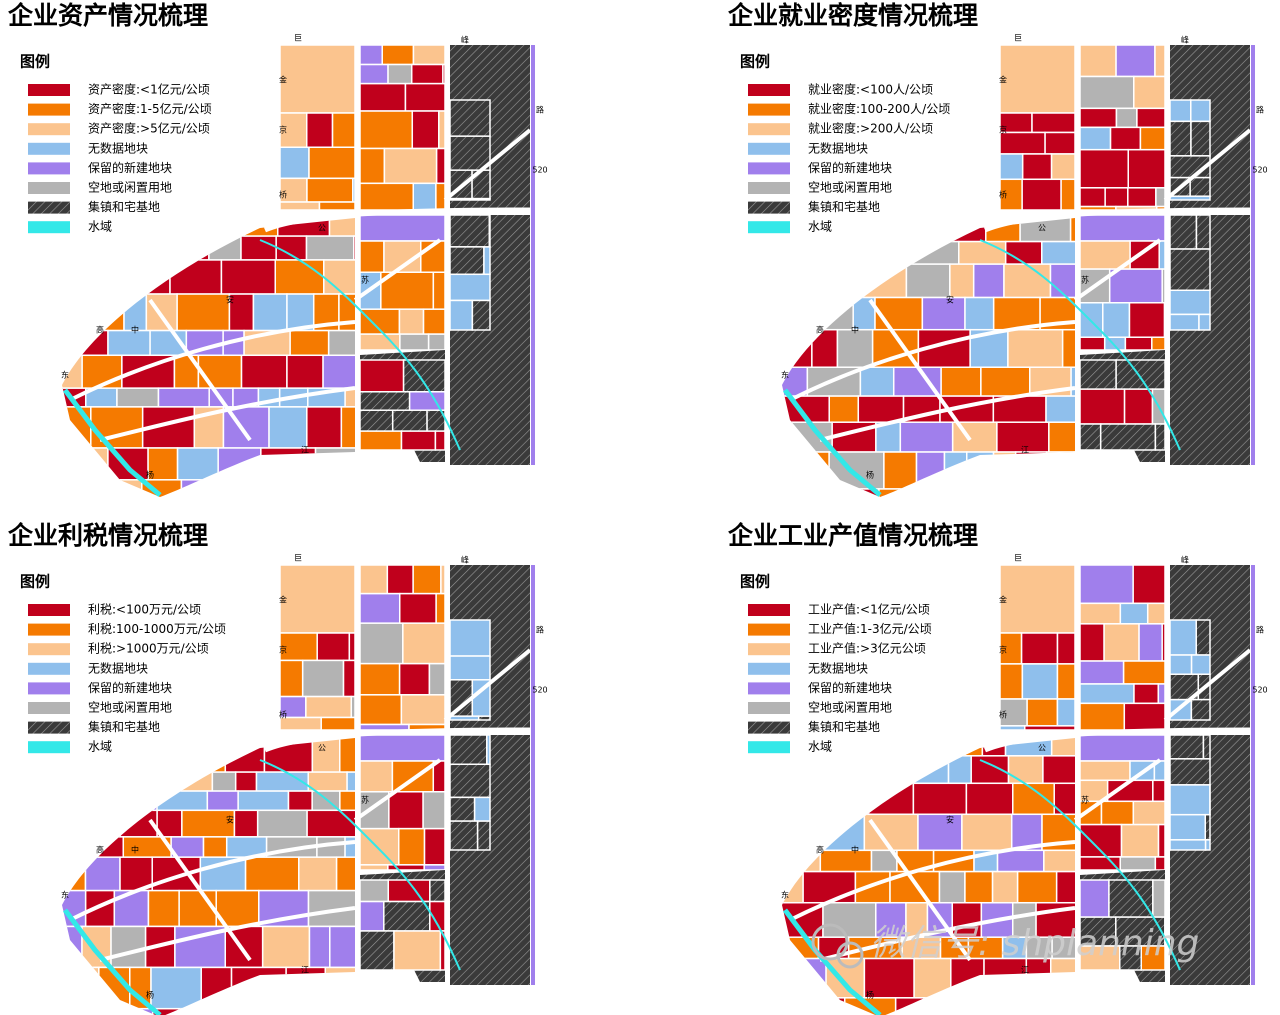  What do you see at coordinates (820, 330) in the screenshot?
I see `road-label: 高` at bounding box center [820, 330].